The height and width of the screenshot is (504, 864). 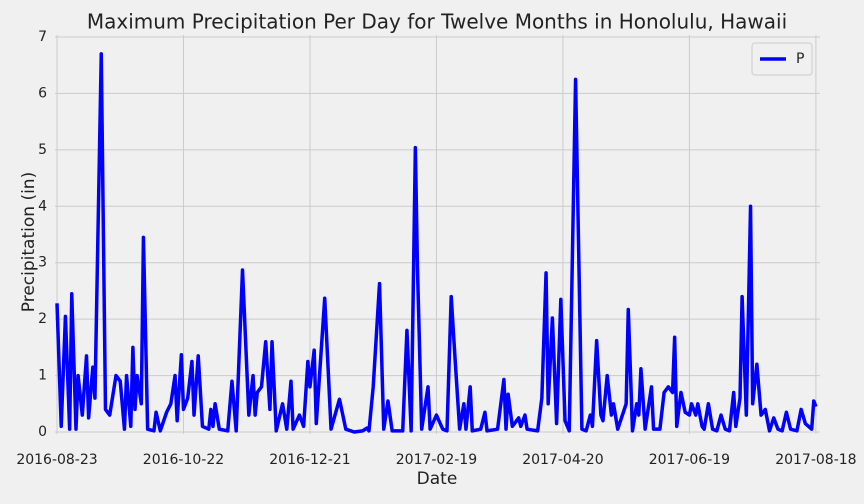 What do you see at coordinates (815, 460) in the screenshot?
I see `x-tick-label: 2017-08-18` at bounding box center [815, 460].